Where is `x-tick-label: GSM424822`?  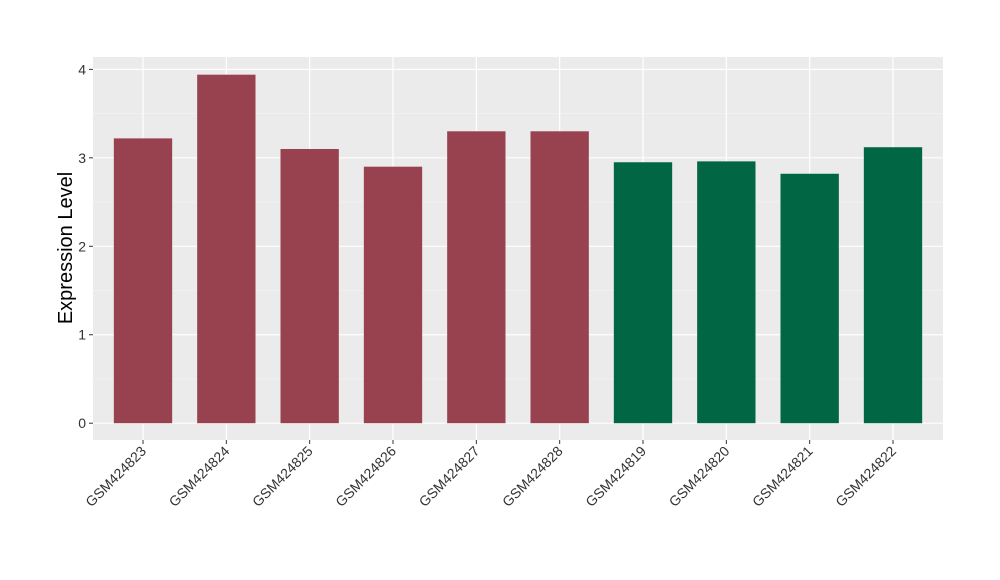 x-tick-label: GSM424822 is located at coordinates (865, 476).